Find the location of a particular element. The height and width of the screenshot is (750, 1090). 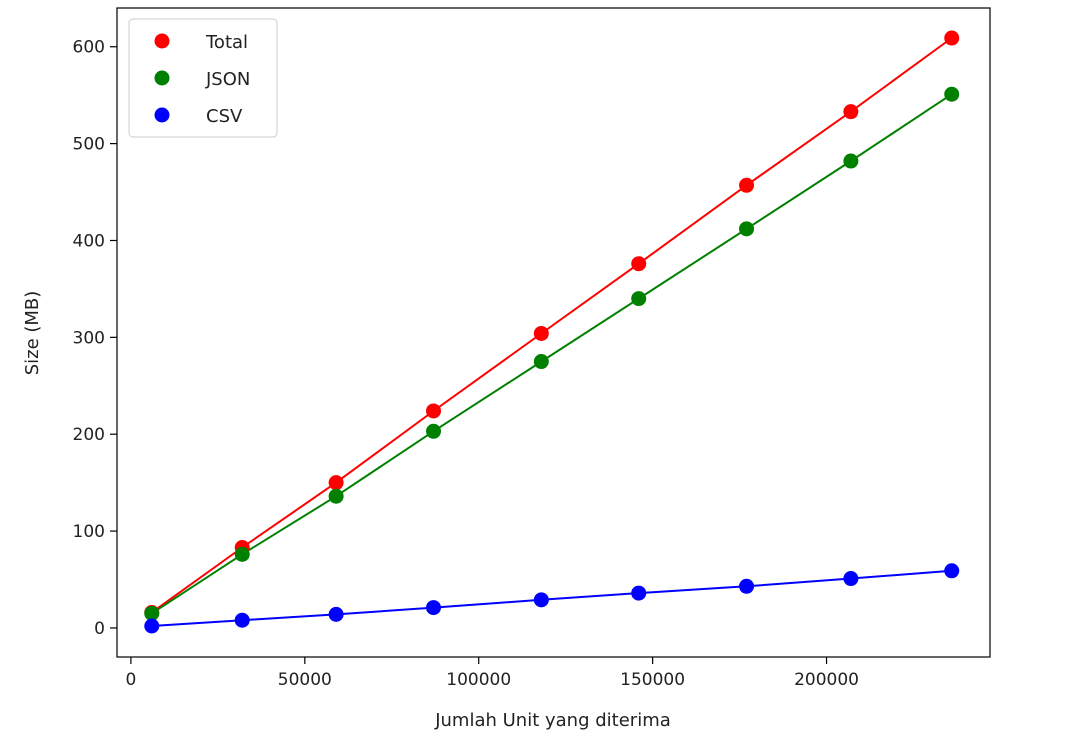

x-axis: 0 50000 100000 150000 200000 is located at coordinates (492, 673).